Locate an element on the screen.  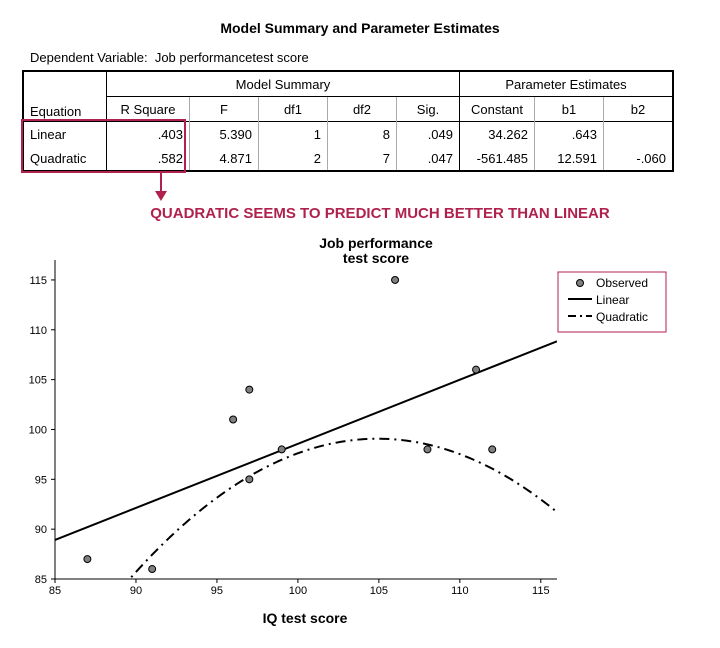
y-tick-label: 90 is located at coordinates (41, 530).